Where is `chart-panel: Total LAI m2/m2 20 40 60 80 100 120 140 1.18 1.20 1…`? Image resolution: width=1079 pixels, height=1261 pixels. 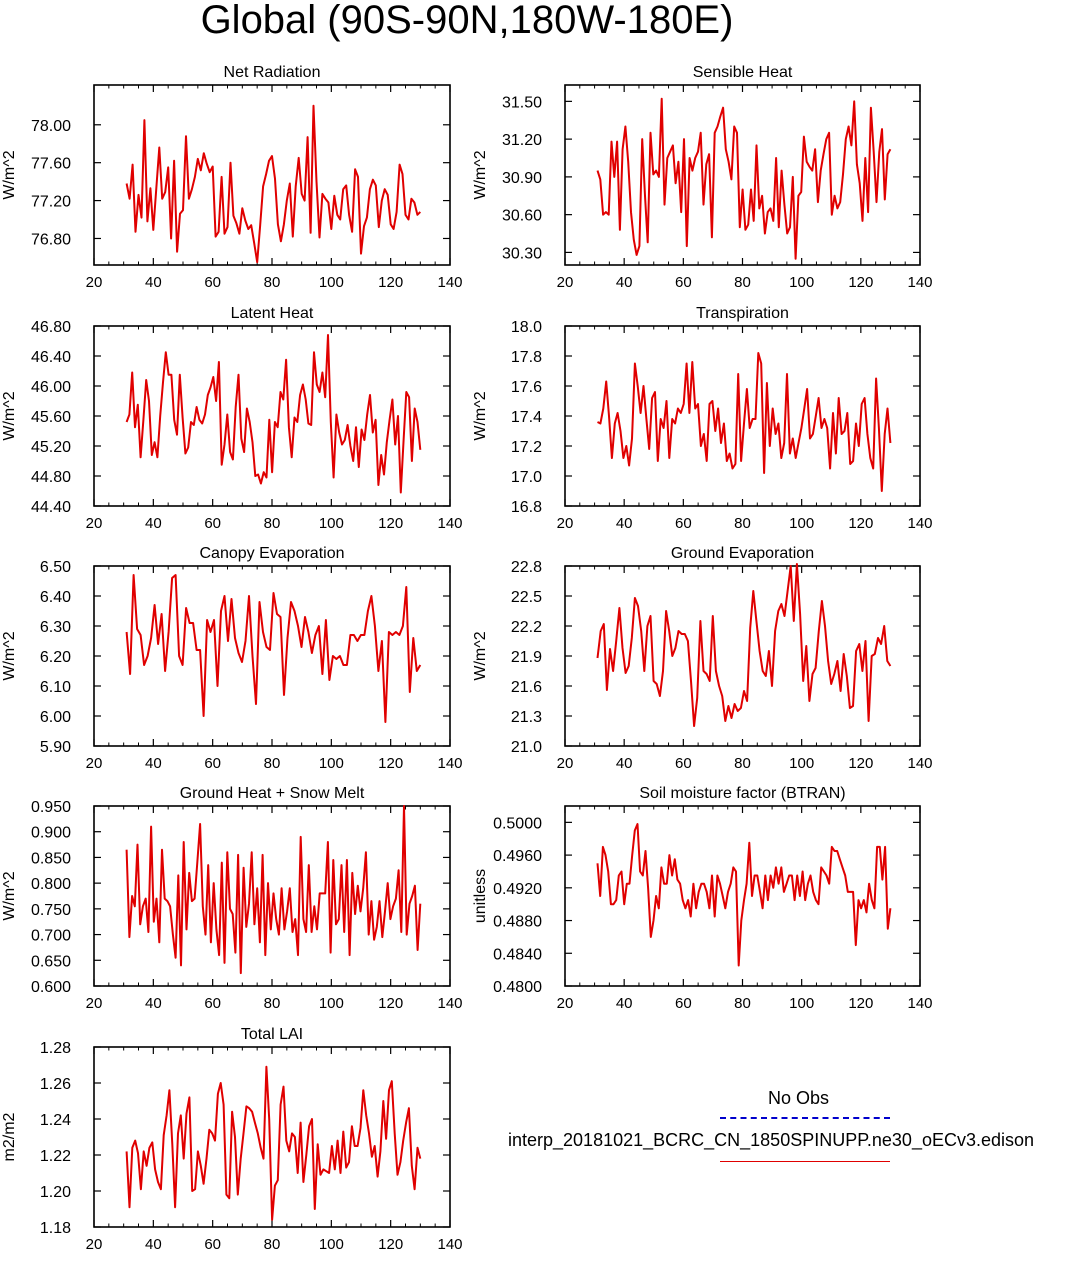 chart-panel: Total LAI m2/m2 20 40 60 80 100 120 140 1.18 1.20 1… is located at coordinates (232, 1139).